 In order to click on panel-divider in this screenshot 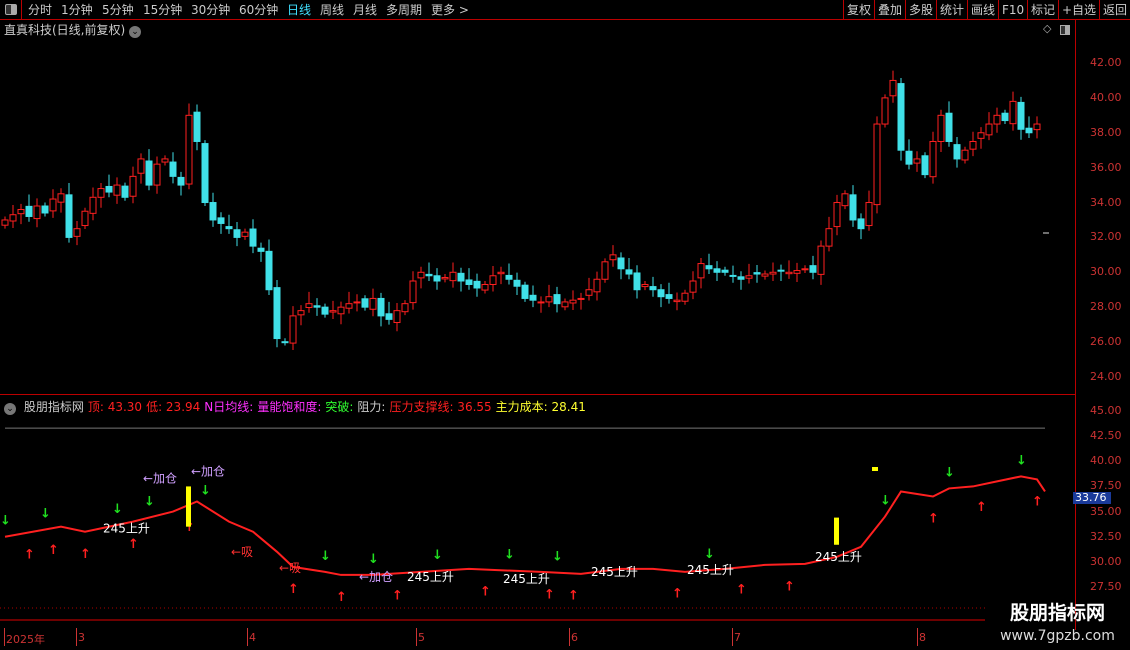, I will do `click(537, 394)`.